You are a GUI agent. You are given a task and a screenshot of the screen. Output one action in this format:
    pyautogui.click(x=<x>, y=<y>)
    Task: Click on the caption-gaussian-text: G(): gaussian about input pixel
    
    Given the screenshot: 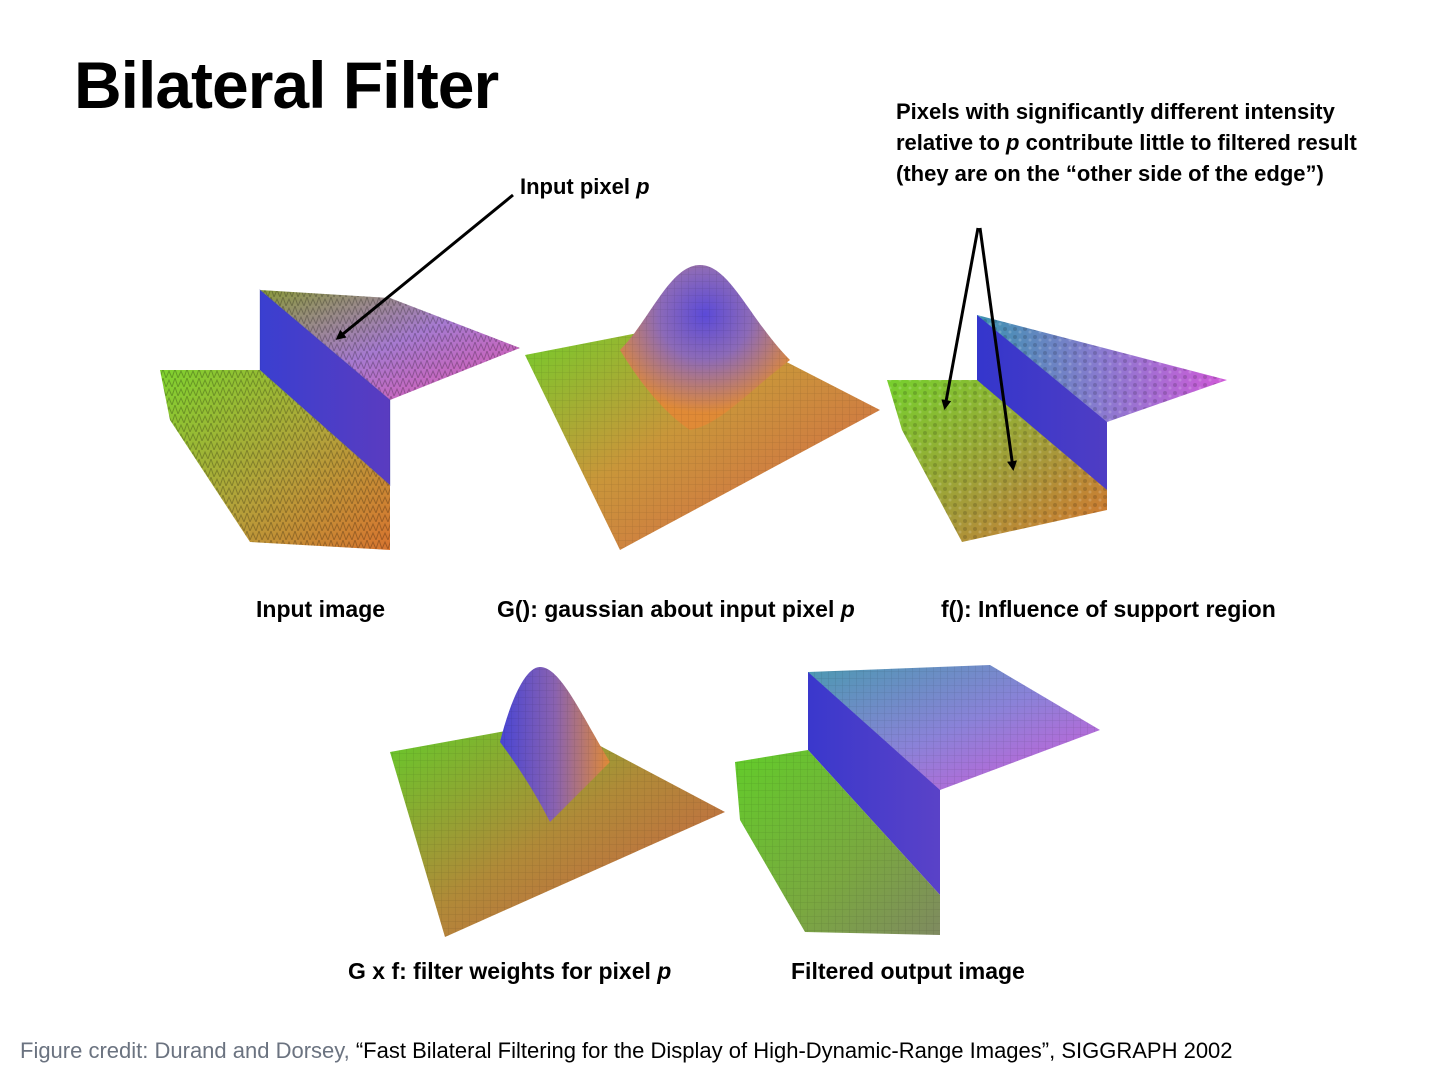 What is the action you would take?
    pyautogui.click(x=669, y=609)
    